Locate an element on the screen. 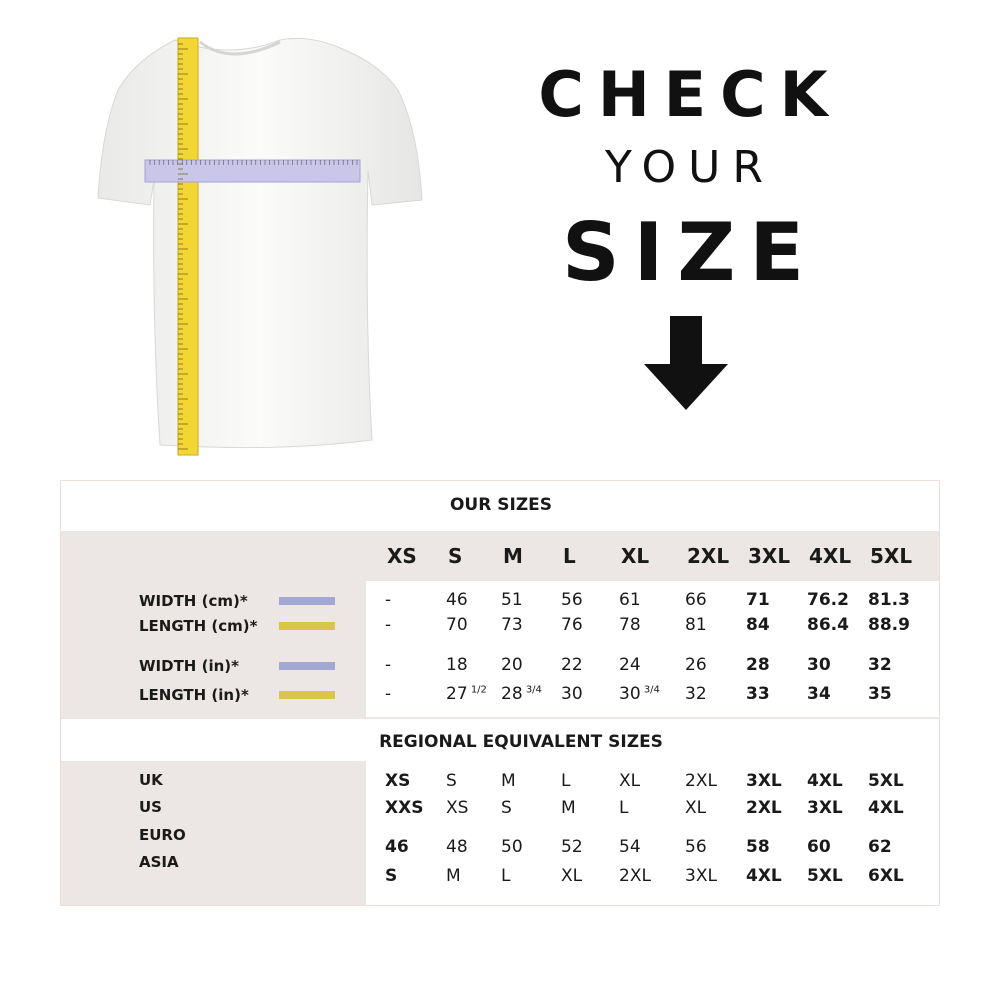 This screenshot has width=1000, height=1000. measurement-cell: 86.4 is located at coordinates (828, 625).